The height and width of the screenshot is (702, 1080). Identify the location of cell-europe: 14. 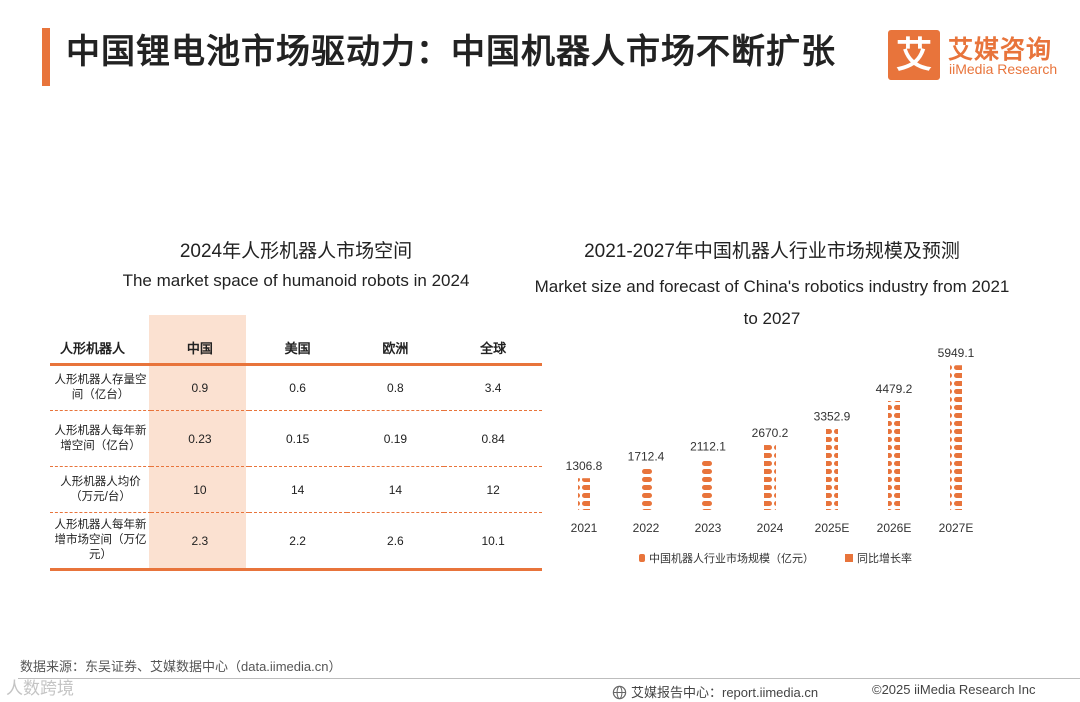
(395, 489).